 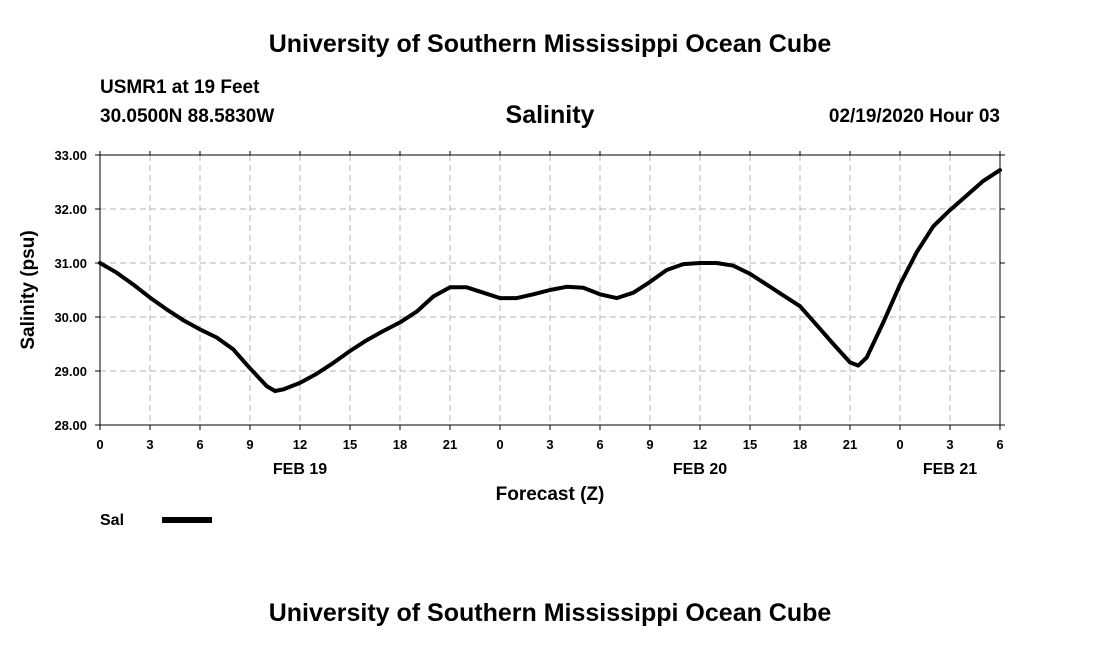 What do you see at coordinates (112, 520) in the screenshot?
I see `legend-label: Sal` at bounding box center [112, 520].